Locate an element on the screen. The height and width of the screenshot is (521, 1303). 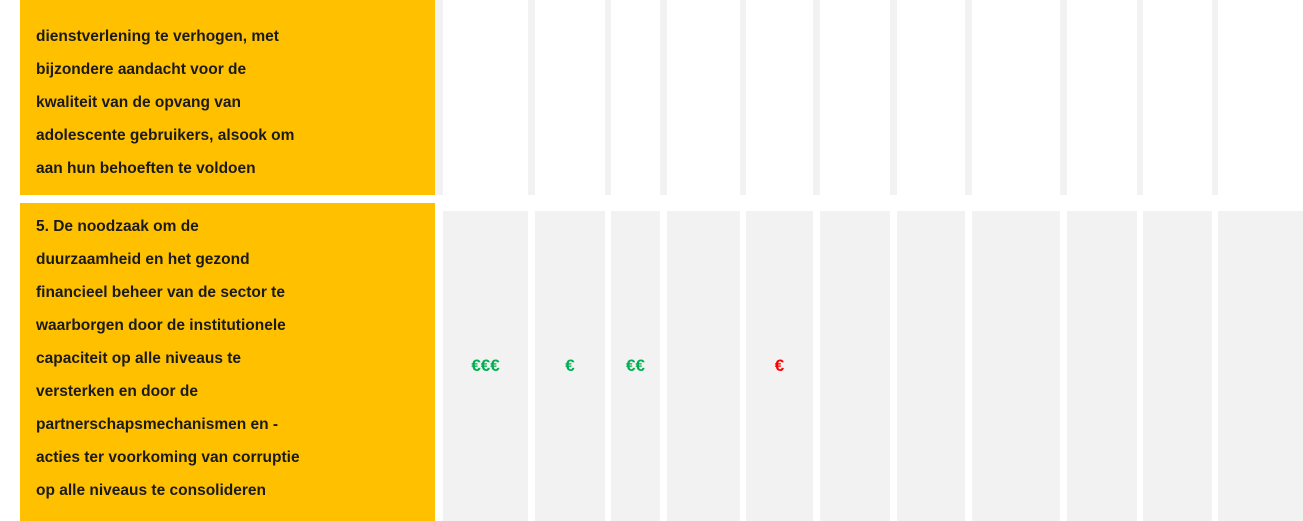
table-cell: €€ is located at coordinates (635, 366).